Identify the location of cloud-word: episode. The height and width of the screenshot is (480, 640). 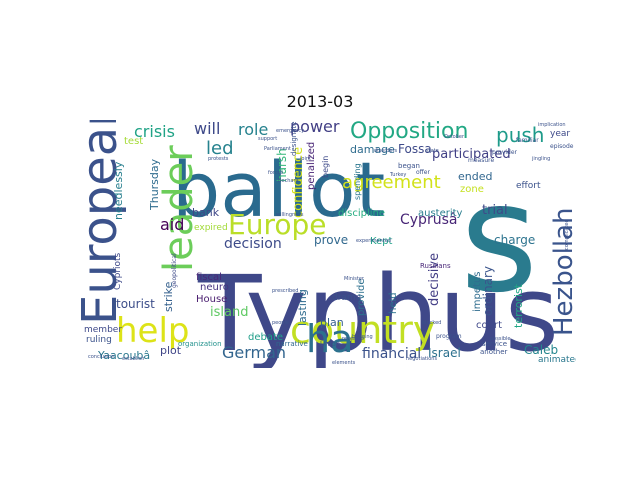
(562, 146).